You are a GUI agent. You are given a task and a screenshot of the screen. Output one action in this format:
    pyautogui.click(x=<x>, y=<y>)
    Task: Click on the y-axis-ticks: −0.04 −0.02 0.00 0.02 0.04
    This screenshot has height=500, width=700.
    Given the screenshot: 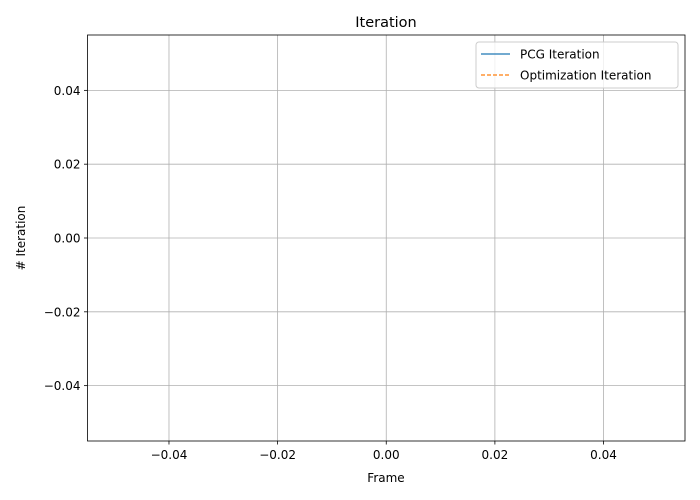 What is the action you would take?
    pyautogui.click(x=66, y=238)
    